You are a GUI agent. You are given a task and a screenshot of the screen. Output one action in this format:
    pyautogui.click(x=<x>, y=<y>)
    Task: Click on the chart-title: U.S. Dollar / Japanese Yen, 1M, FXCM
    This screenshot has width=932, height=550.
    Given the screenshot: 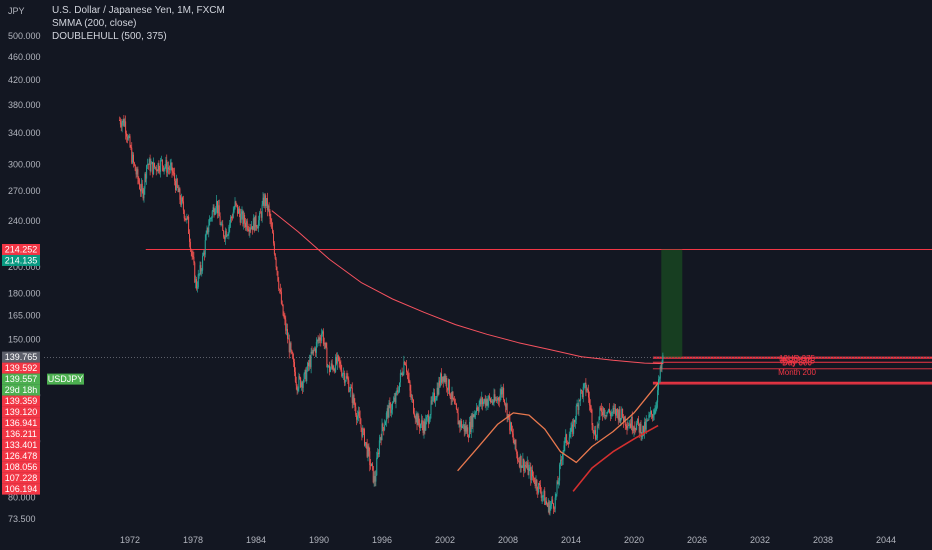 What is the action you would take?
    pyautogui.click(x=138, y=10)
    